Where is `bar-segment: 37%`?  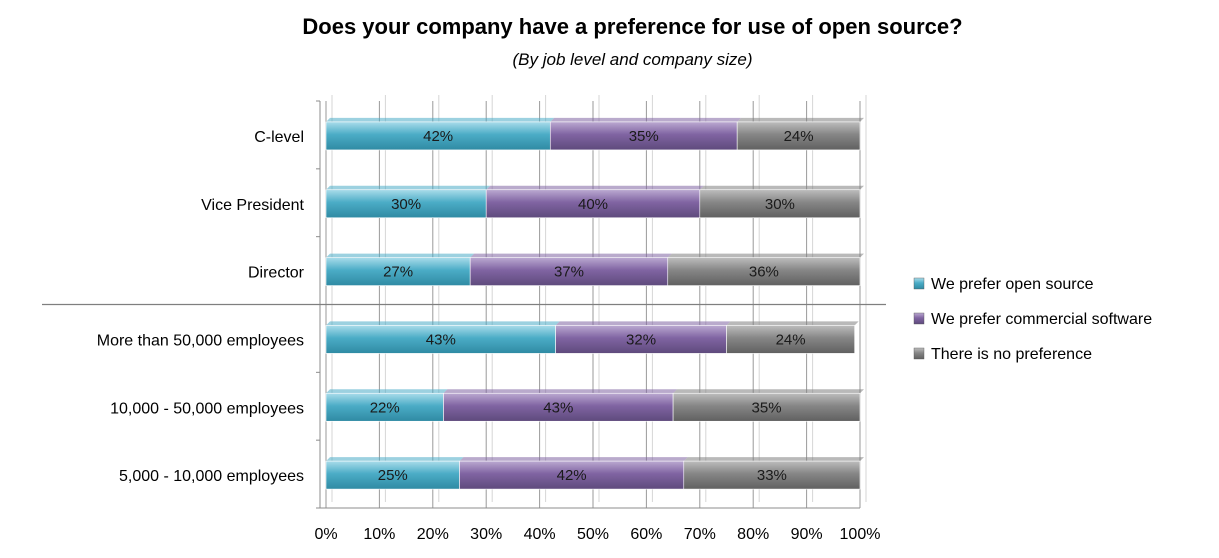 bar-segment: 37% is located at coordinates (570, 269).